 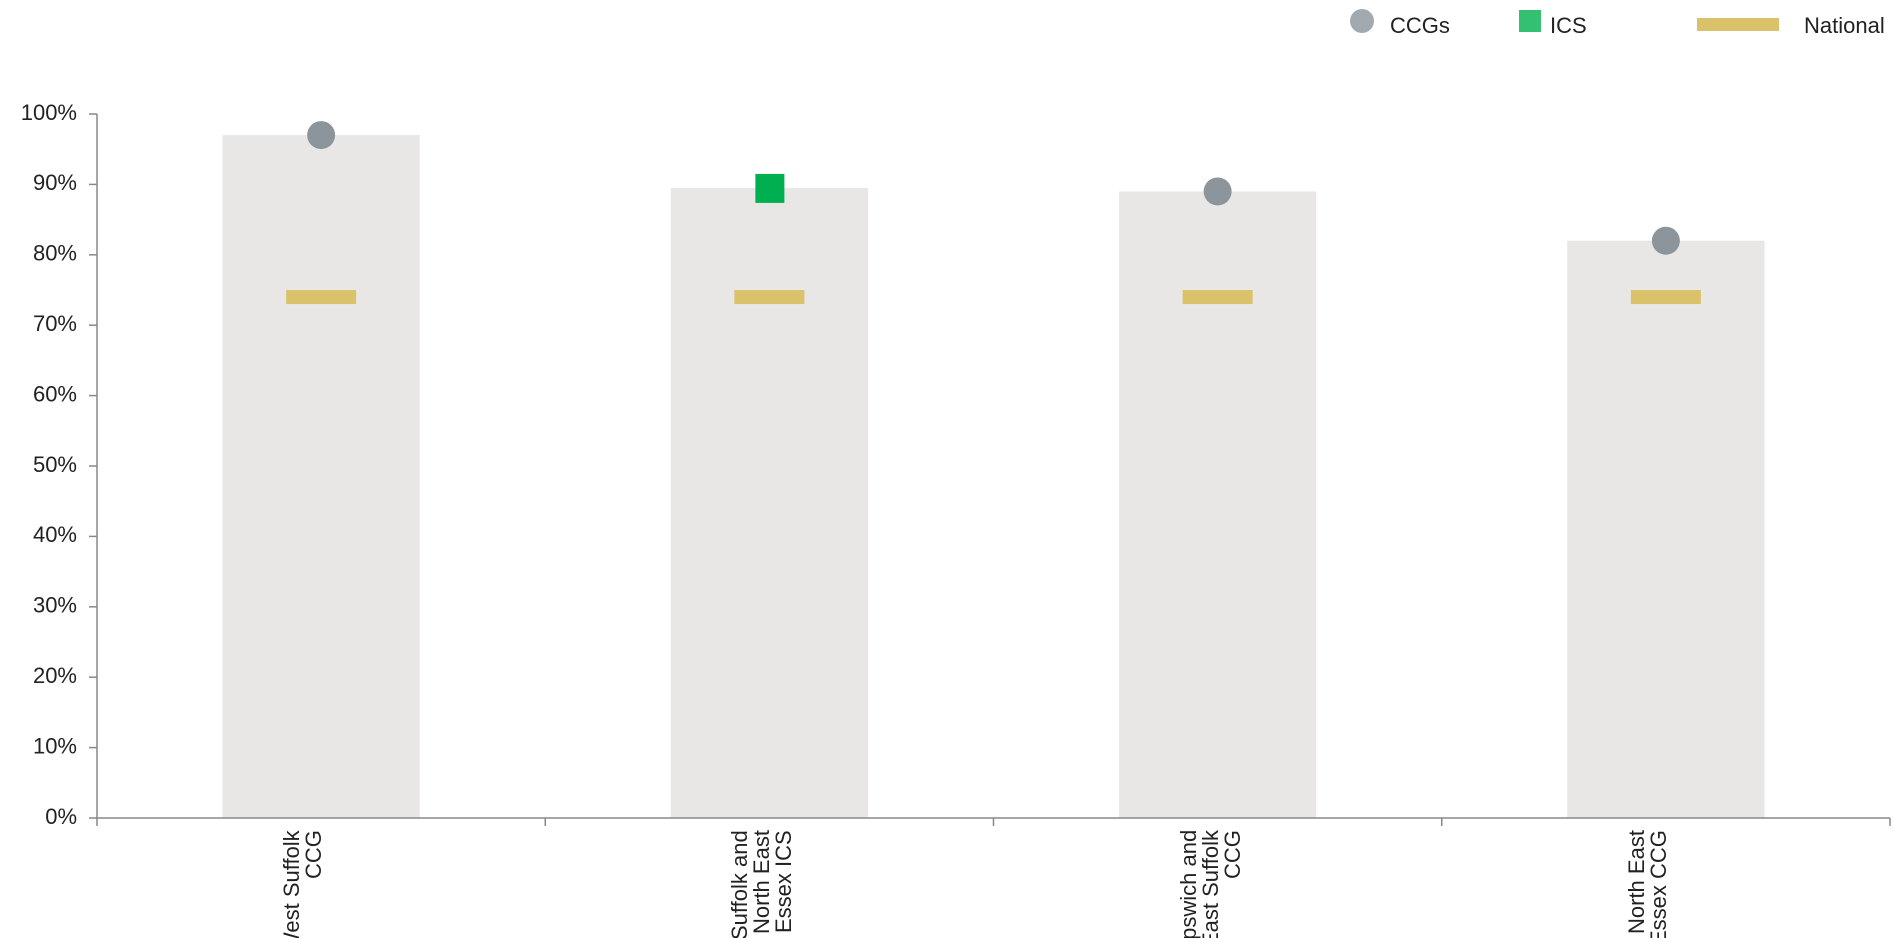 What do you see at coordinates (55, 464) in the screenshot?
I see `y-tick-label: 50%` at bounding box center [55, 464].